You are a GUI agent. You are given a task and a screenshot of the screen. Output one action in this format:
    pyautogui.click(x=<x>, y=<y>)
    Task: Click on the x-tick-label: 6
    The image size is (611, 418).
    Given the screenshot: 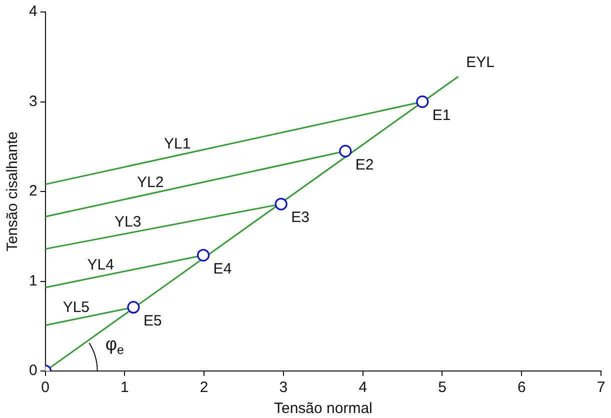 What is the action you would take?
    pyautogui.click(x=521, y=387)
    